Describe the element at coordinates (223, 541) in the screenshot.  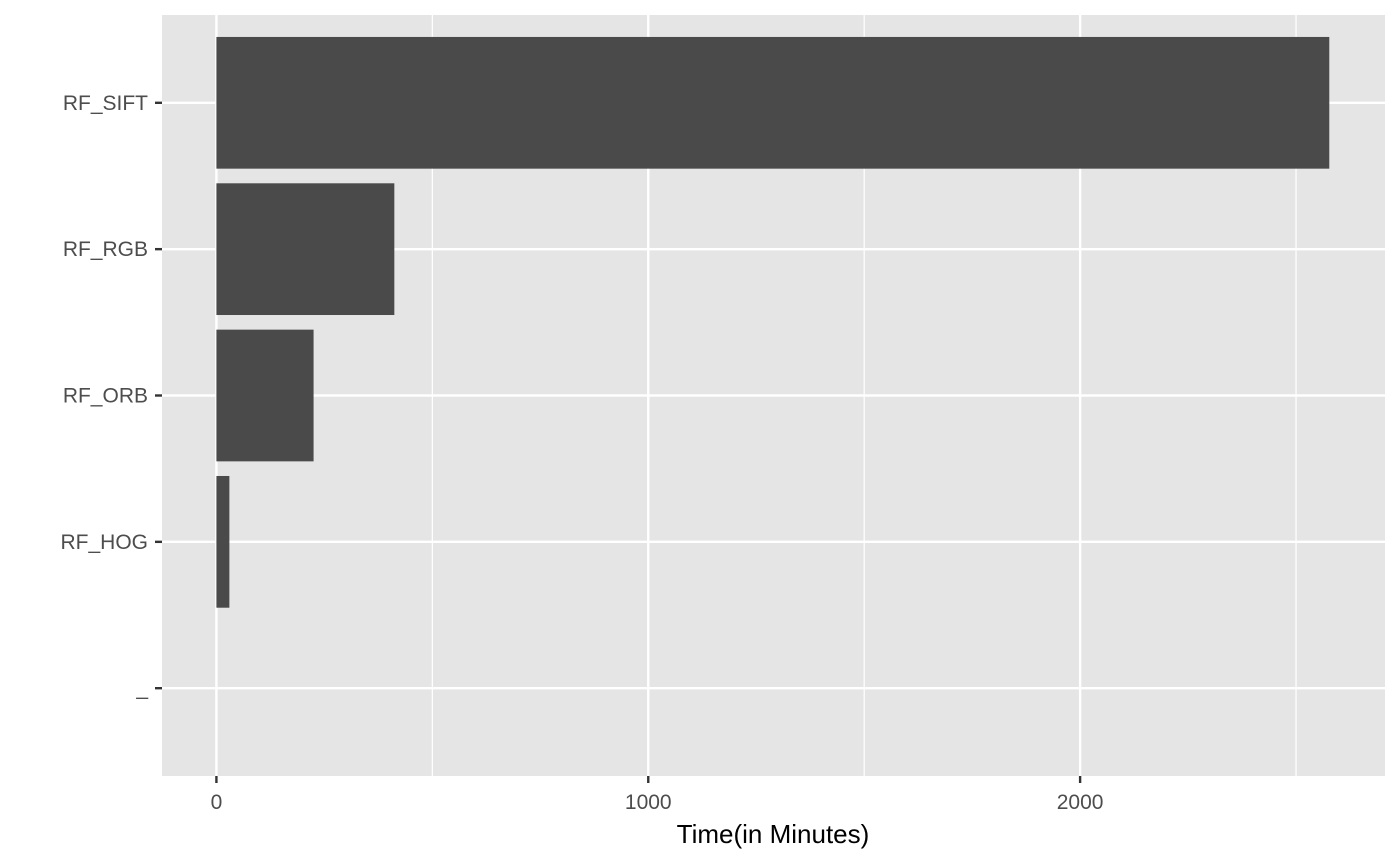
I see `bar-rf-hog` at that location.